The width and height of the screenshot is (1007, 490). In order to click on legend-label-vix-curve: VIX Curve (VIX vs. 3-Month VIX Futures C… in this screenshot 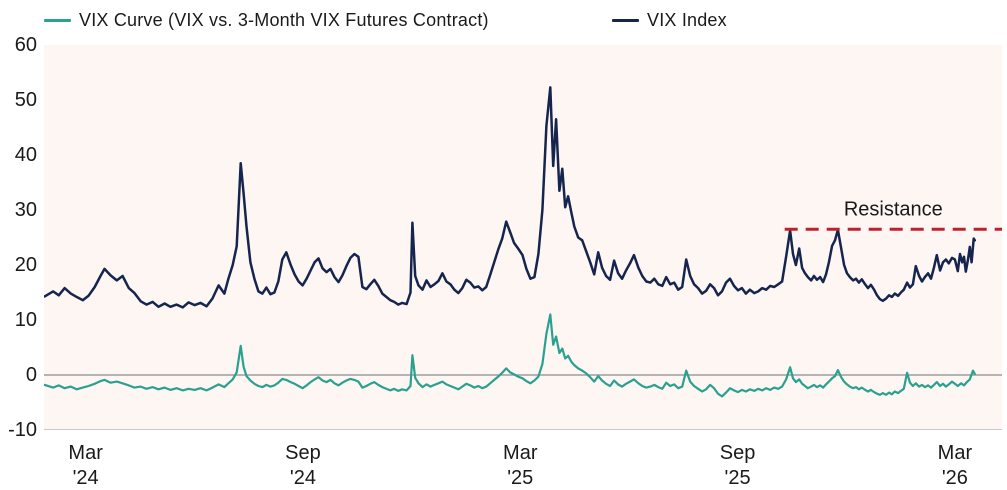, I will do `click(284, 19)`.